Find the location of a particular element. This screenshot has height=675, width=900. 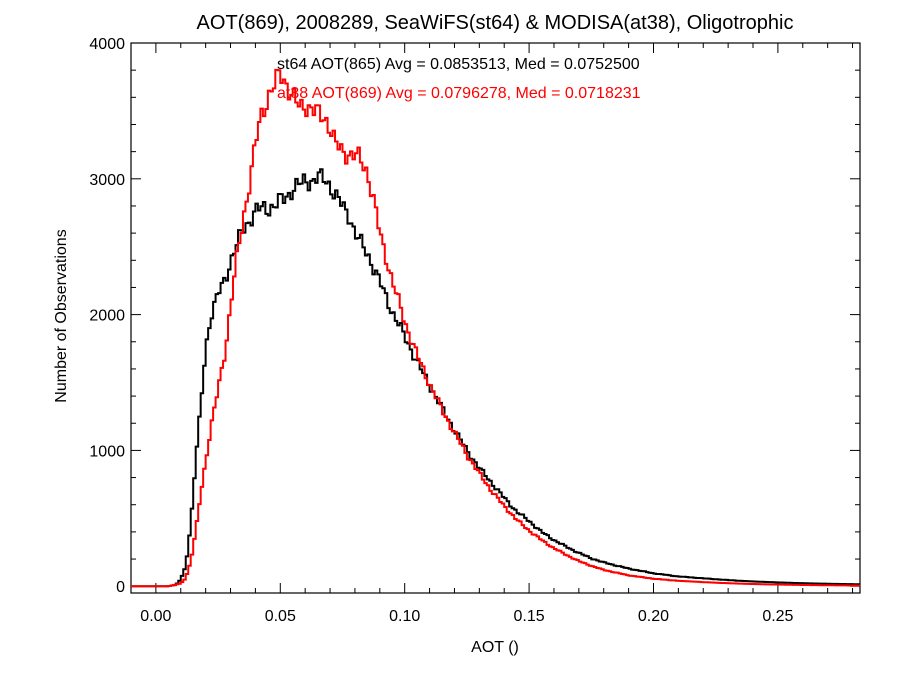

x-tick-label: 0.15 is located at coordinates (529, 616).